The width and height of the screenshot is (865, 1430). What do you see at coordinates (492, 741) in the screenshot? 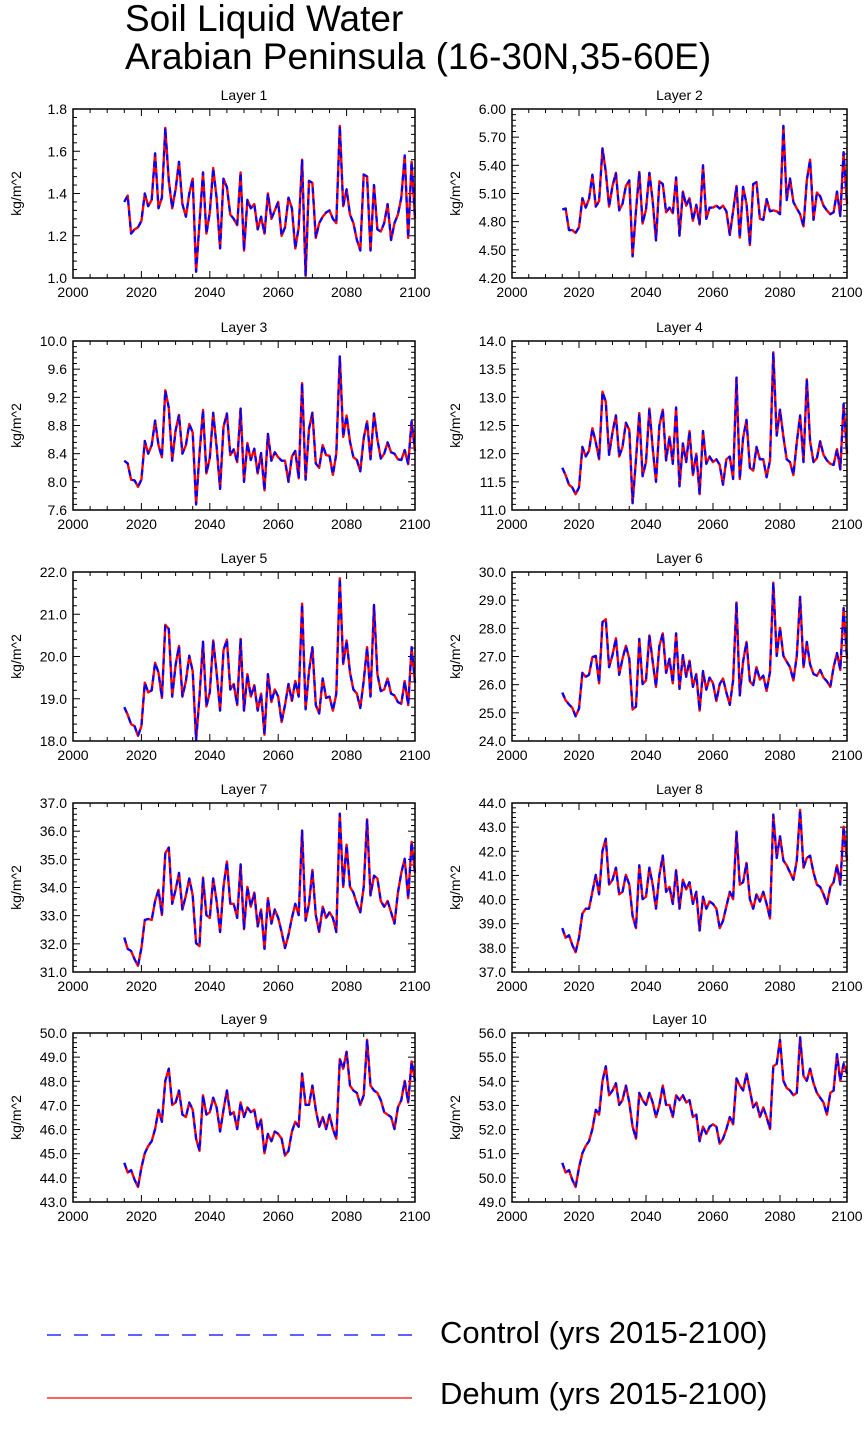
I see `y-tick-label: 24.0` at bounding box center [492, 741].